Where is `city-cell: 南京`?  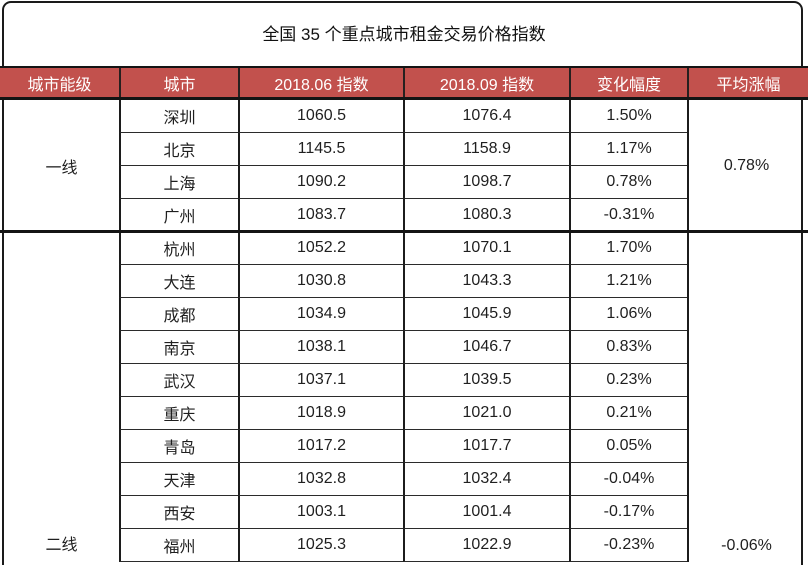 city-cell: 南京 is located at coordinates (178, 347).